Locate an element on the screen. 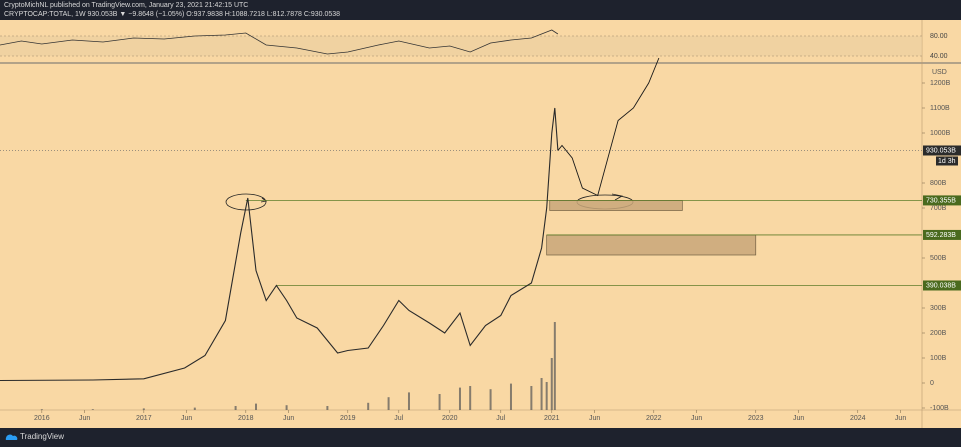 The width and height of the screenshot is (961, 447). level-label: 592.283B is located at coordinates (941, 235).